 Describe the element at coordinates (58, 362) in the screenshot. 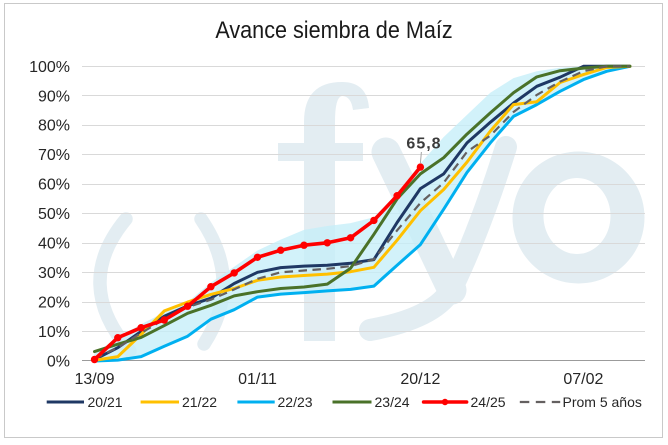

I see `svg-text: 0%` at that location.